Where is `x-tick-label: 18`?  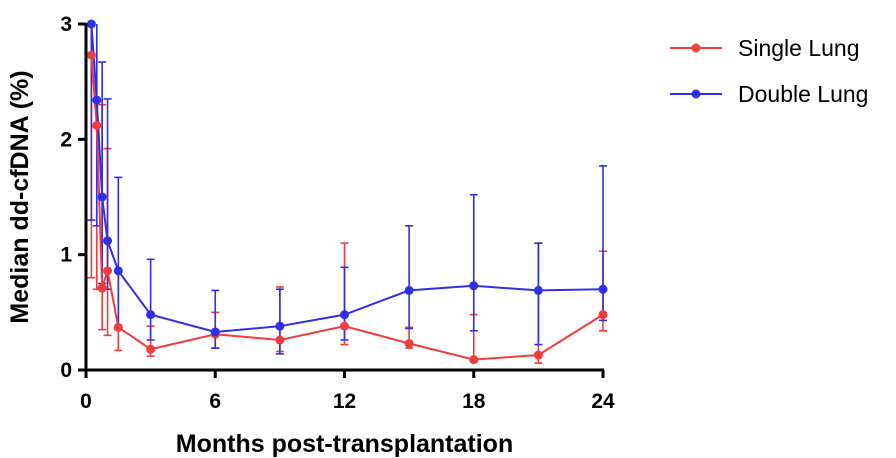 x-tick-label: 18 is located at coordinates (474, 401).